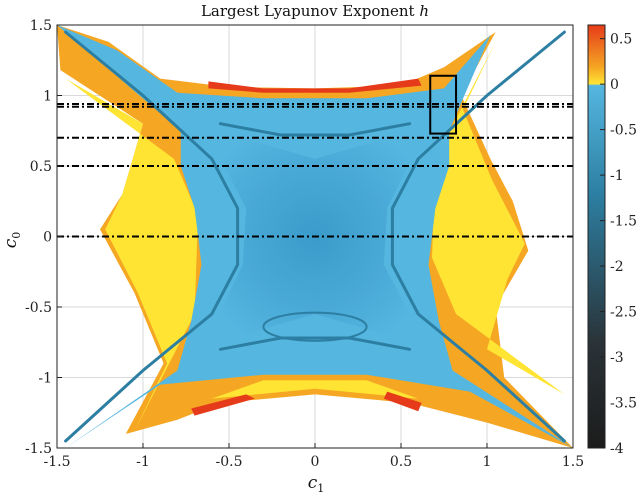  What do you see at coordinates (498, 218) in the screenshot?
I see `edge-band-right` at bounding box center [498, 218].